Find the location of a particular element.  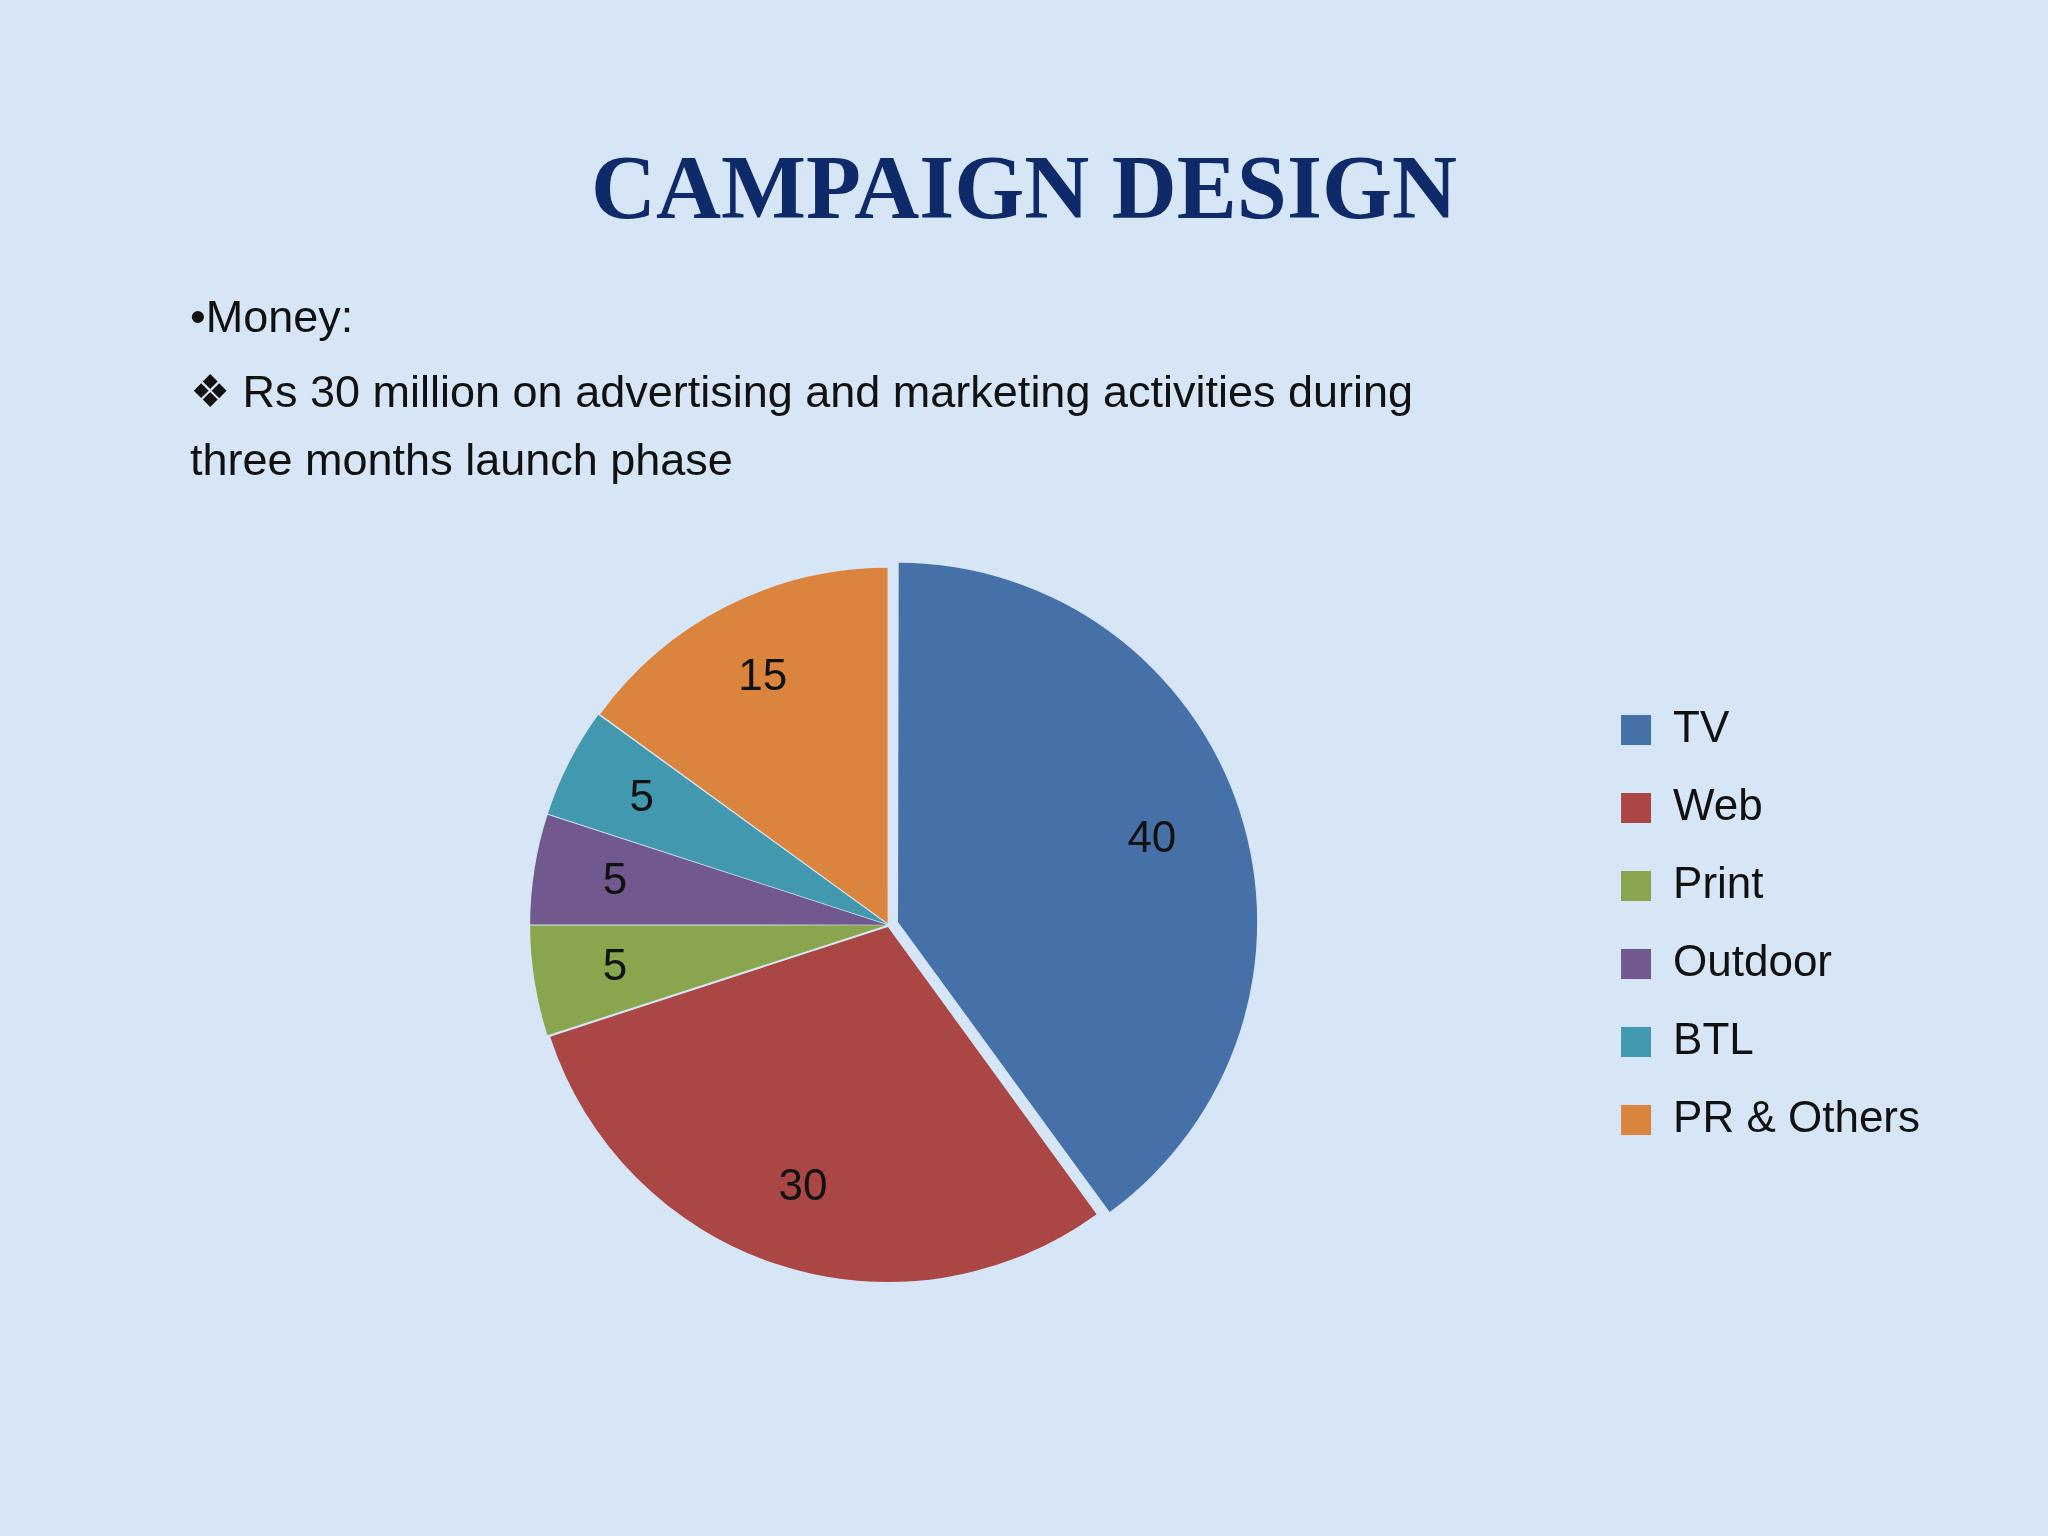

legend-label: BTL is located at coordinates (1713, 1039).